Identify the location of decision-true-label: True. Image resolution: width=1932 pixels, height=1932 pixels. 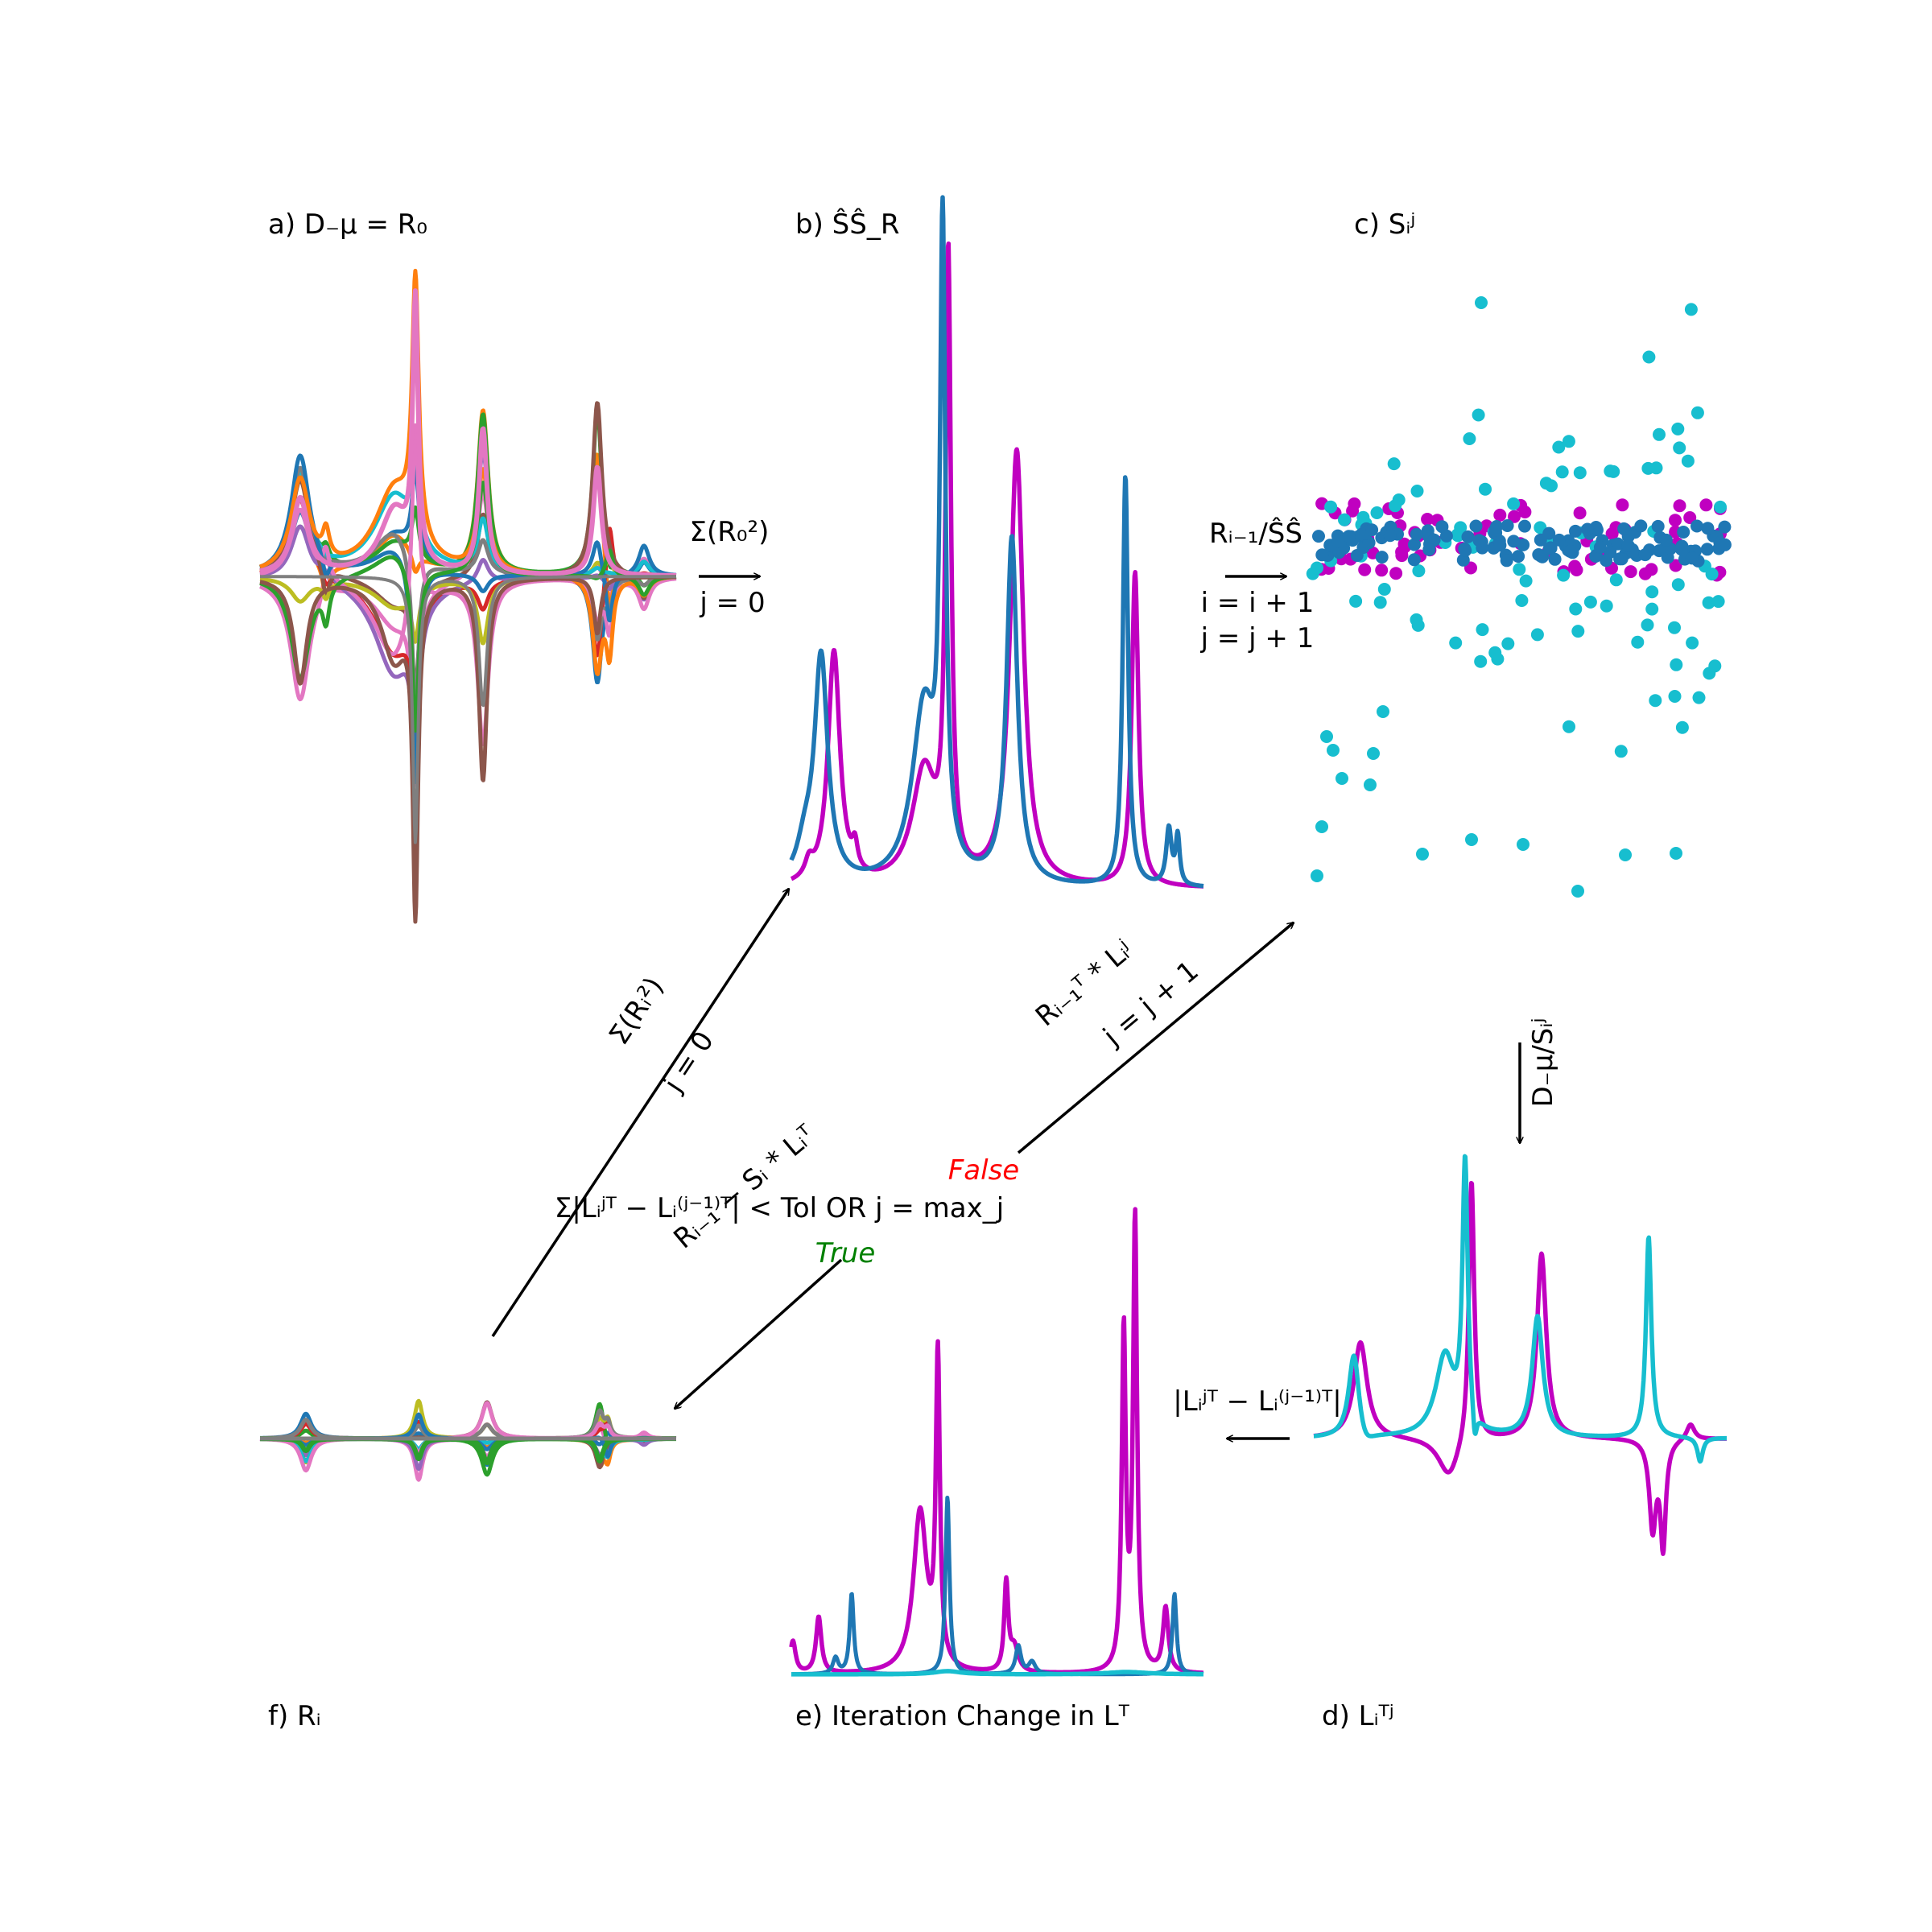
(845, 1253).